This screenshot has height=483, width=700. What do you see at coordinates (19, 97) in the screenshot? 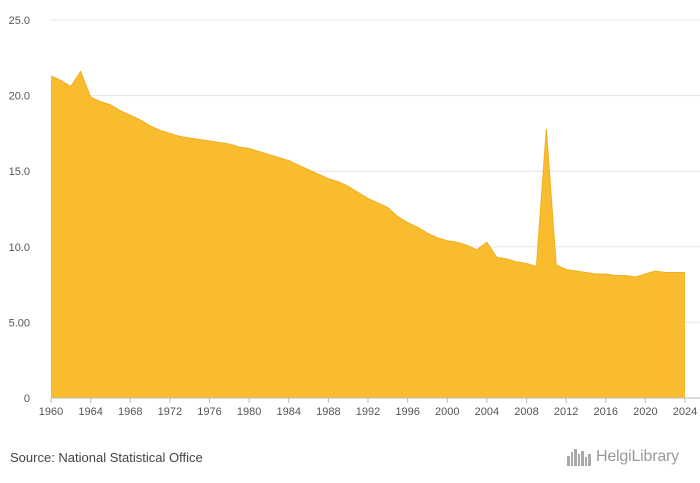
I see `y-tick-label: 20.0` at bounding box center [19, 97].